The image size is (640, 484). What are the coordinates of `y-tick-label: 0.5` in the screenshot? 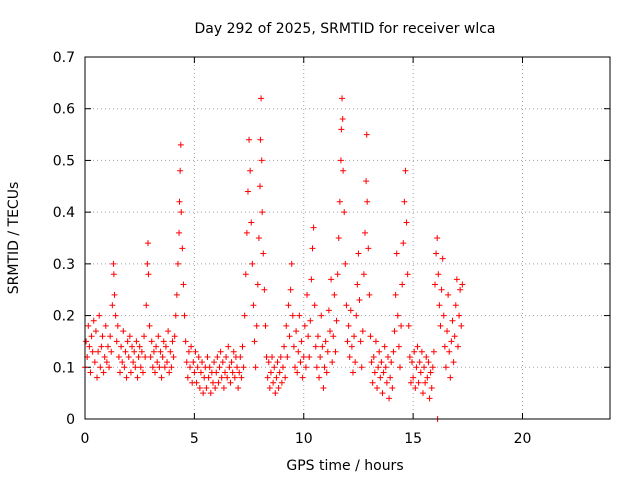 It's located at (64, 161).